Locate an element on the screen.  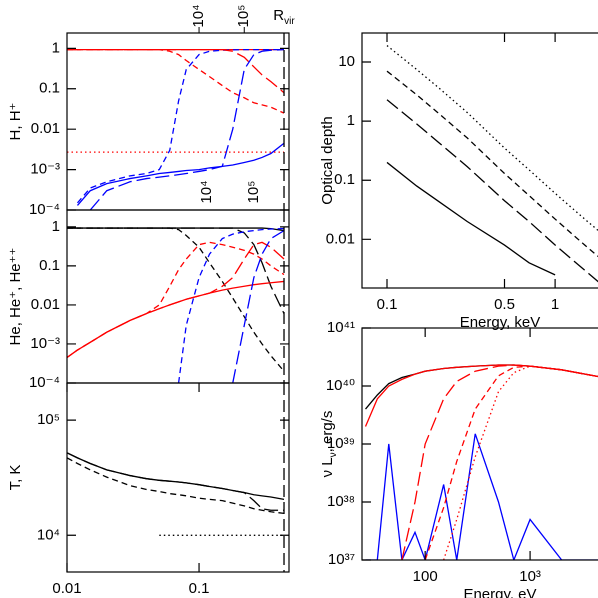
y-axis-label-part: ν is located at coordinates (333, 454).